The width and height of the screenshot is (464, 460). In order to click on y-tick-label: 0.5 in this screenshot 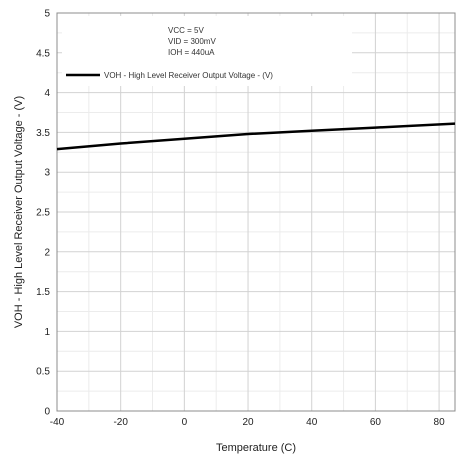, I will do `click(43, 372)`.